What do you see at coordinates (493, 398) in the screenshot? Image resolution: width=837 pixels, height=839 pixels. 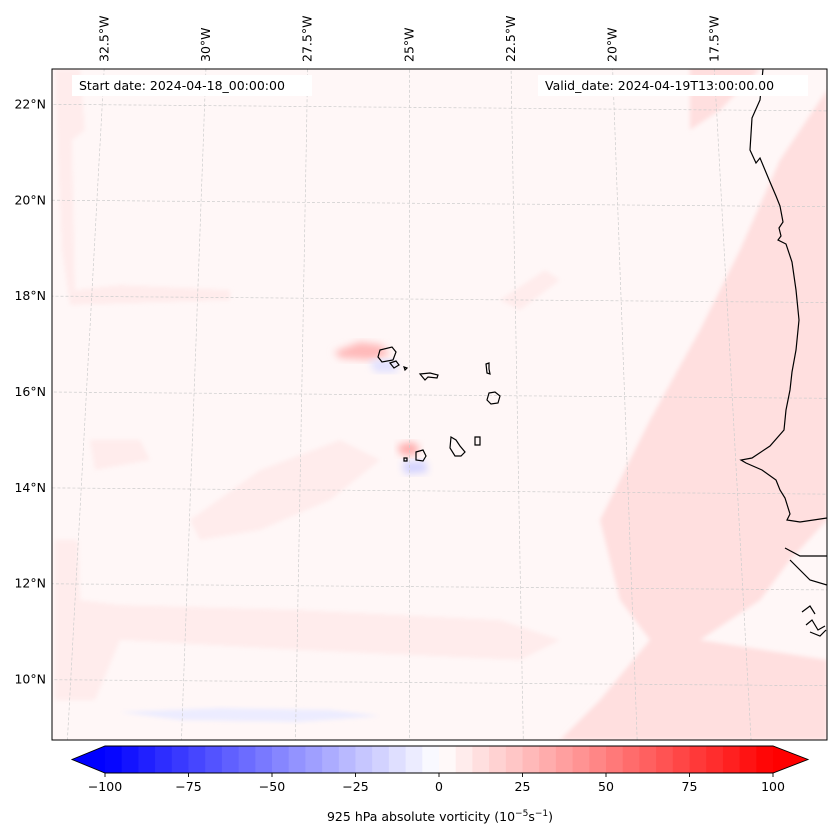 I see `island-boa-vista` at bounding box center [493, 398].